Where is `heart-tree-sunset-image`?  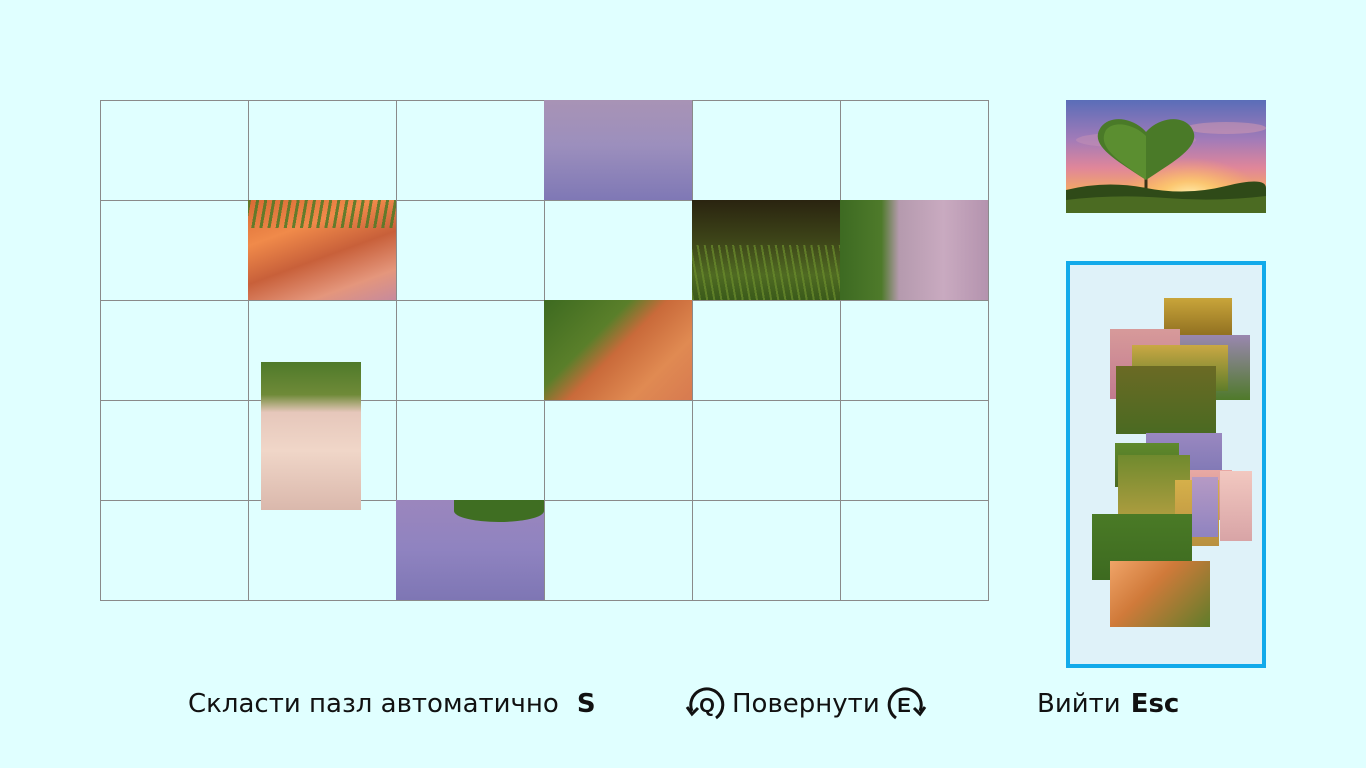
heart-tree-sunset-image is located at coordinates (1166, 156).